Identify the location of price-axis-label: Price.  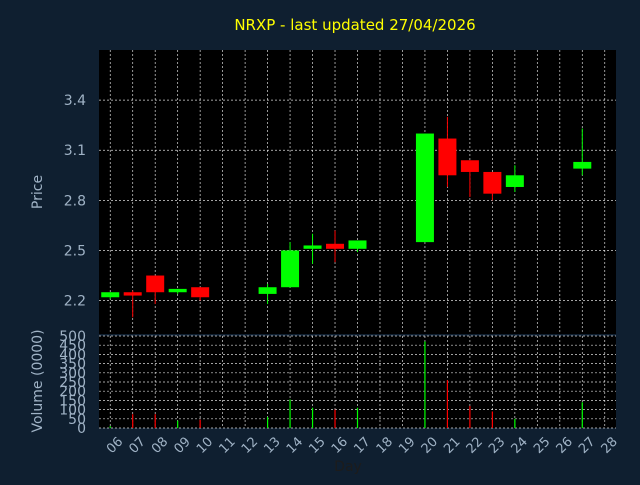
(38, 192).